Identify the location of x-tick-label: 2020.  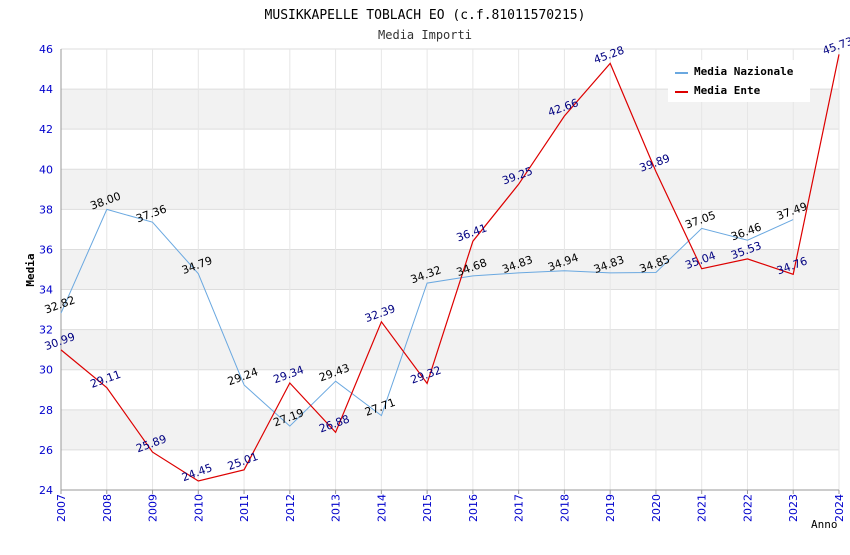
(656, 508).